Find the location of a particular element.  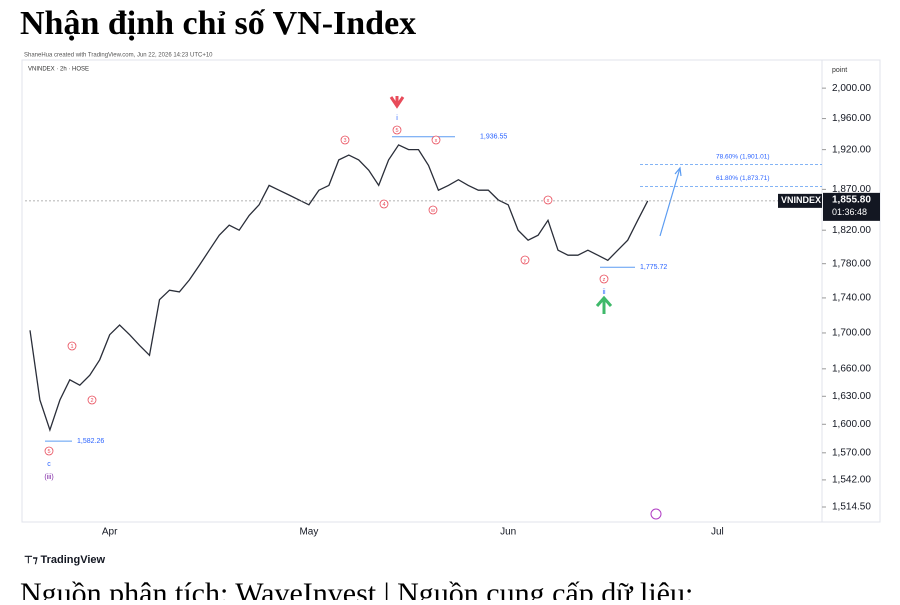

x-tick-label: May is located at coordinates (308, 532).